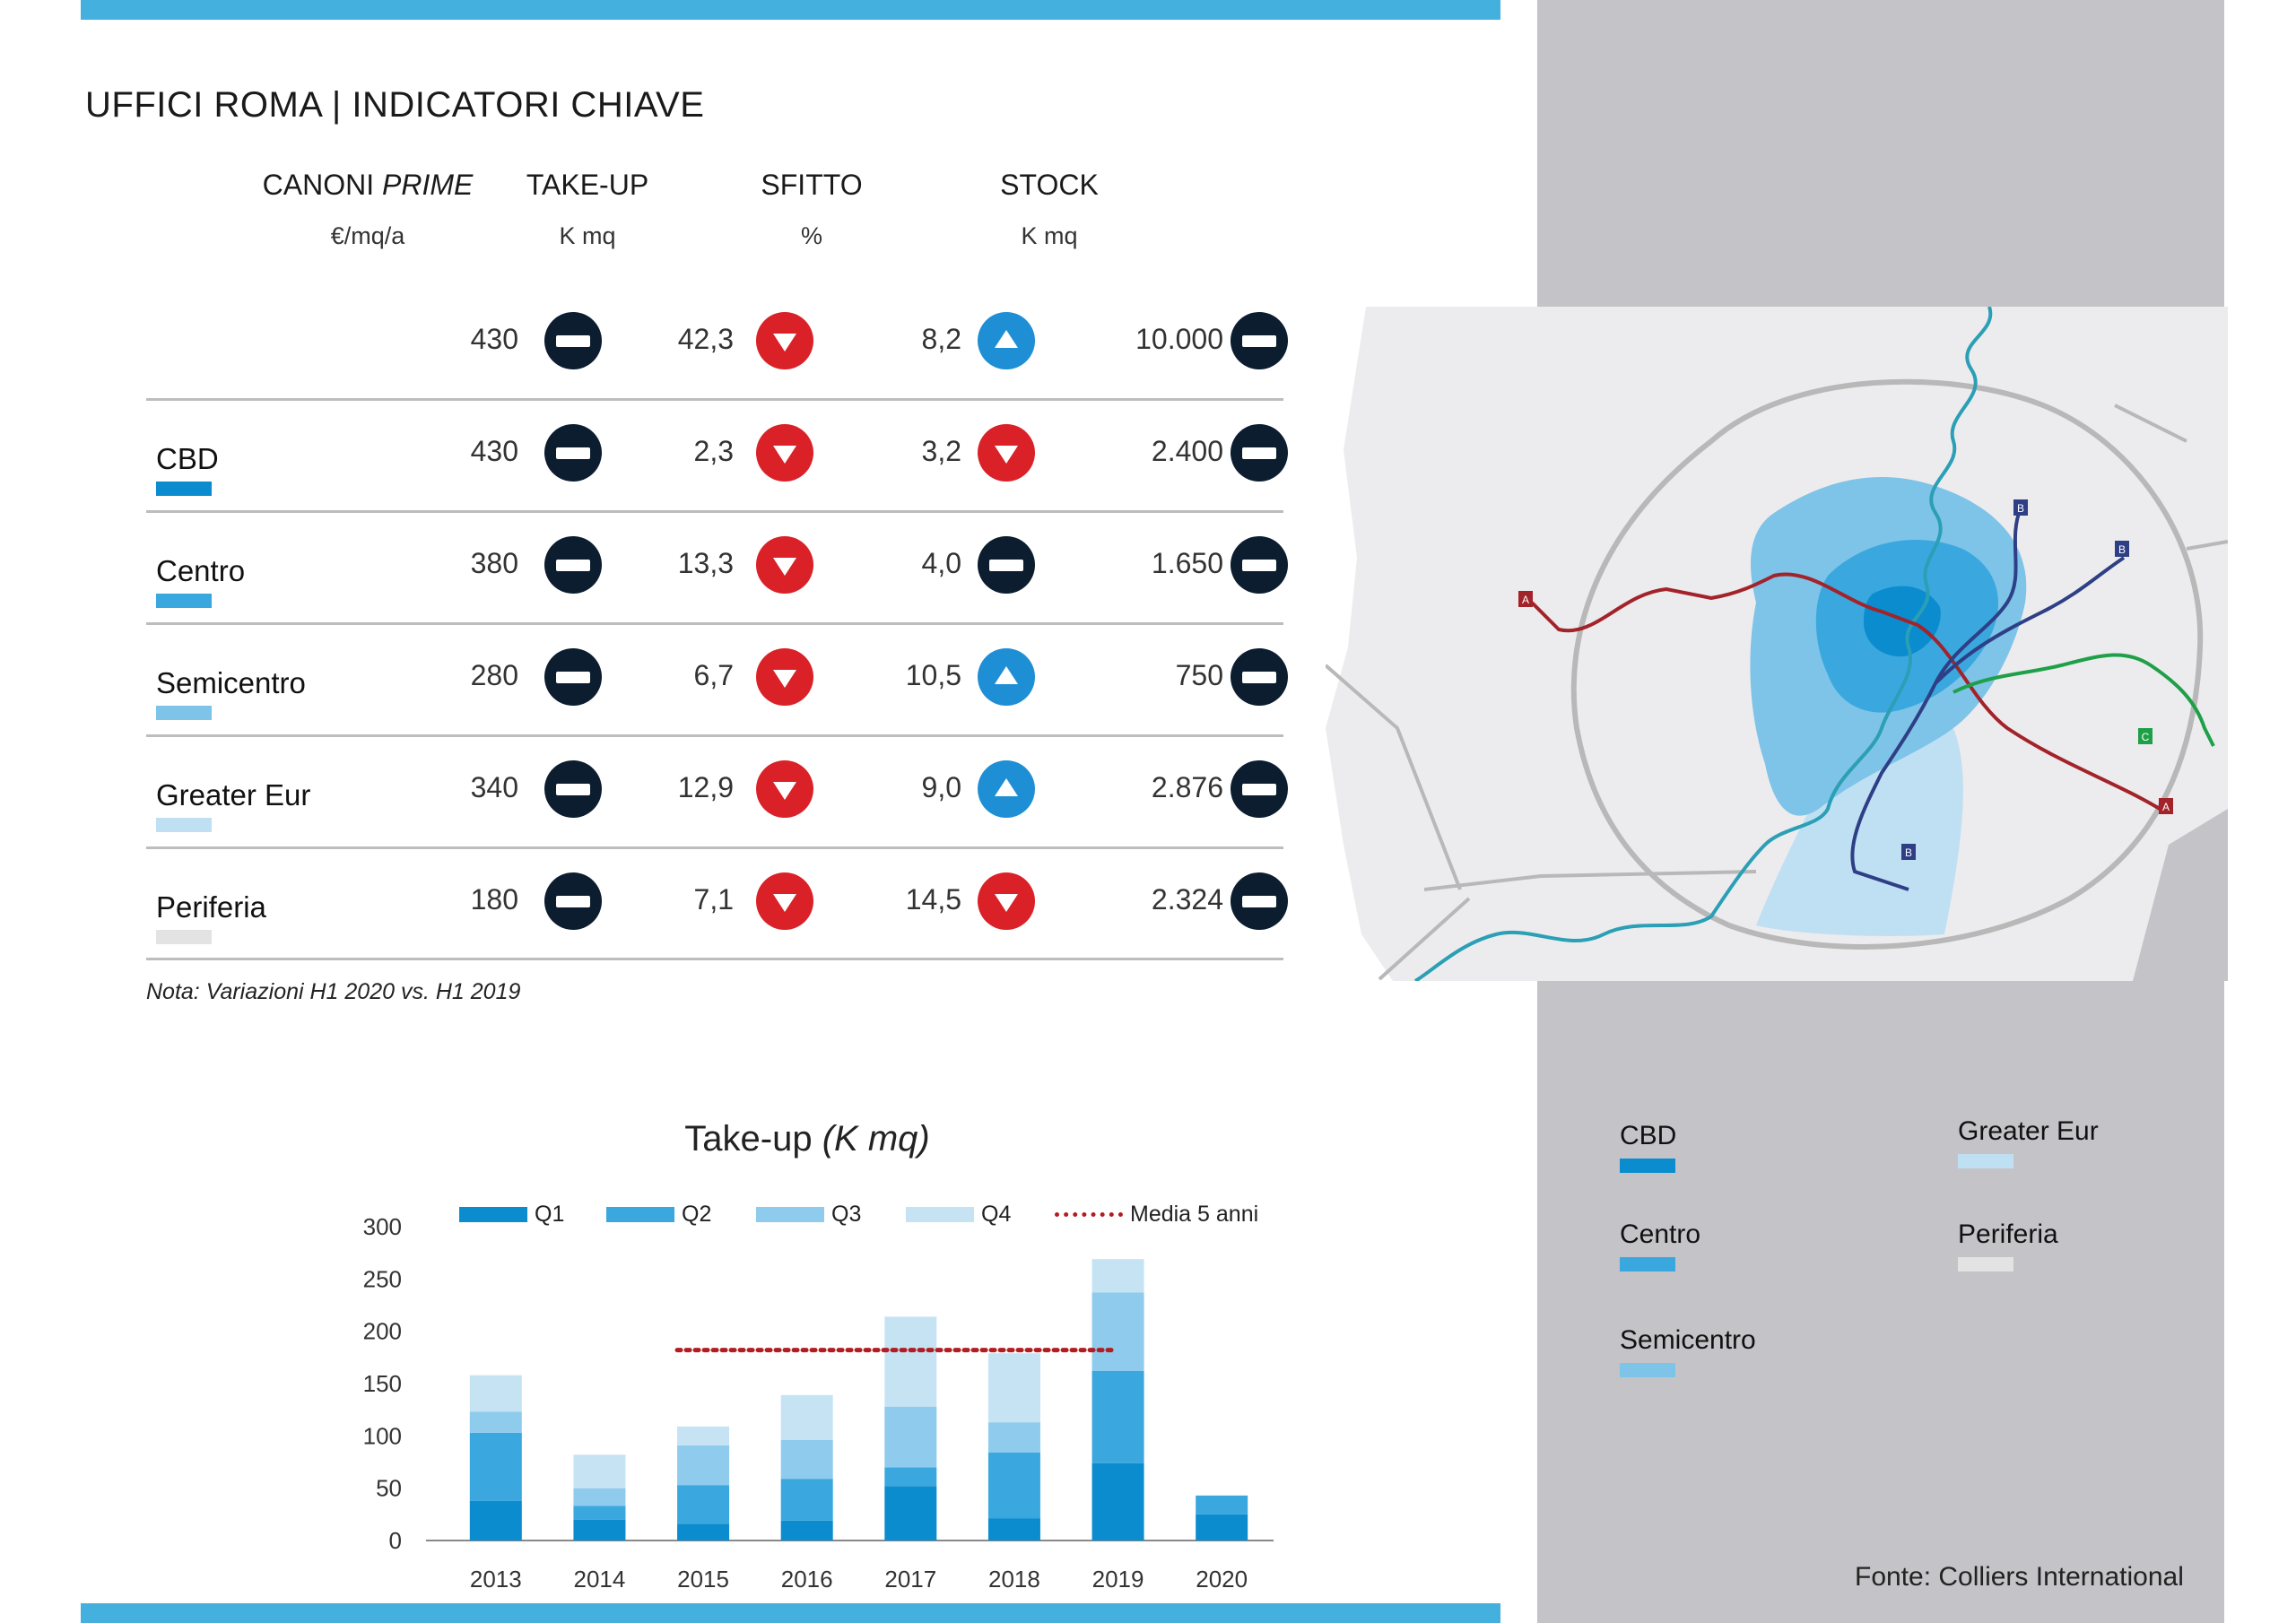 Image resolution: width=2296 pixels, height=1623 pixels. Describe the element at coordinates (2008, 1234) in the screenshot. I see `map-legend-label: Periferia` at that location.